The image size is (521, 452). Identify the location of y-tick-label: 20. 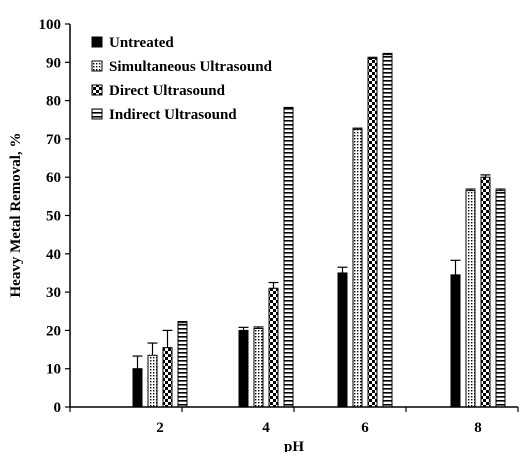
(53, 331).